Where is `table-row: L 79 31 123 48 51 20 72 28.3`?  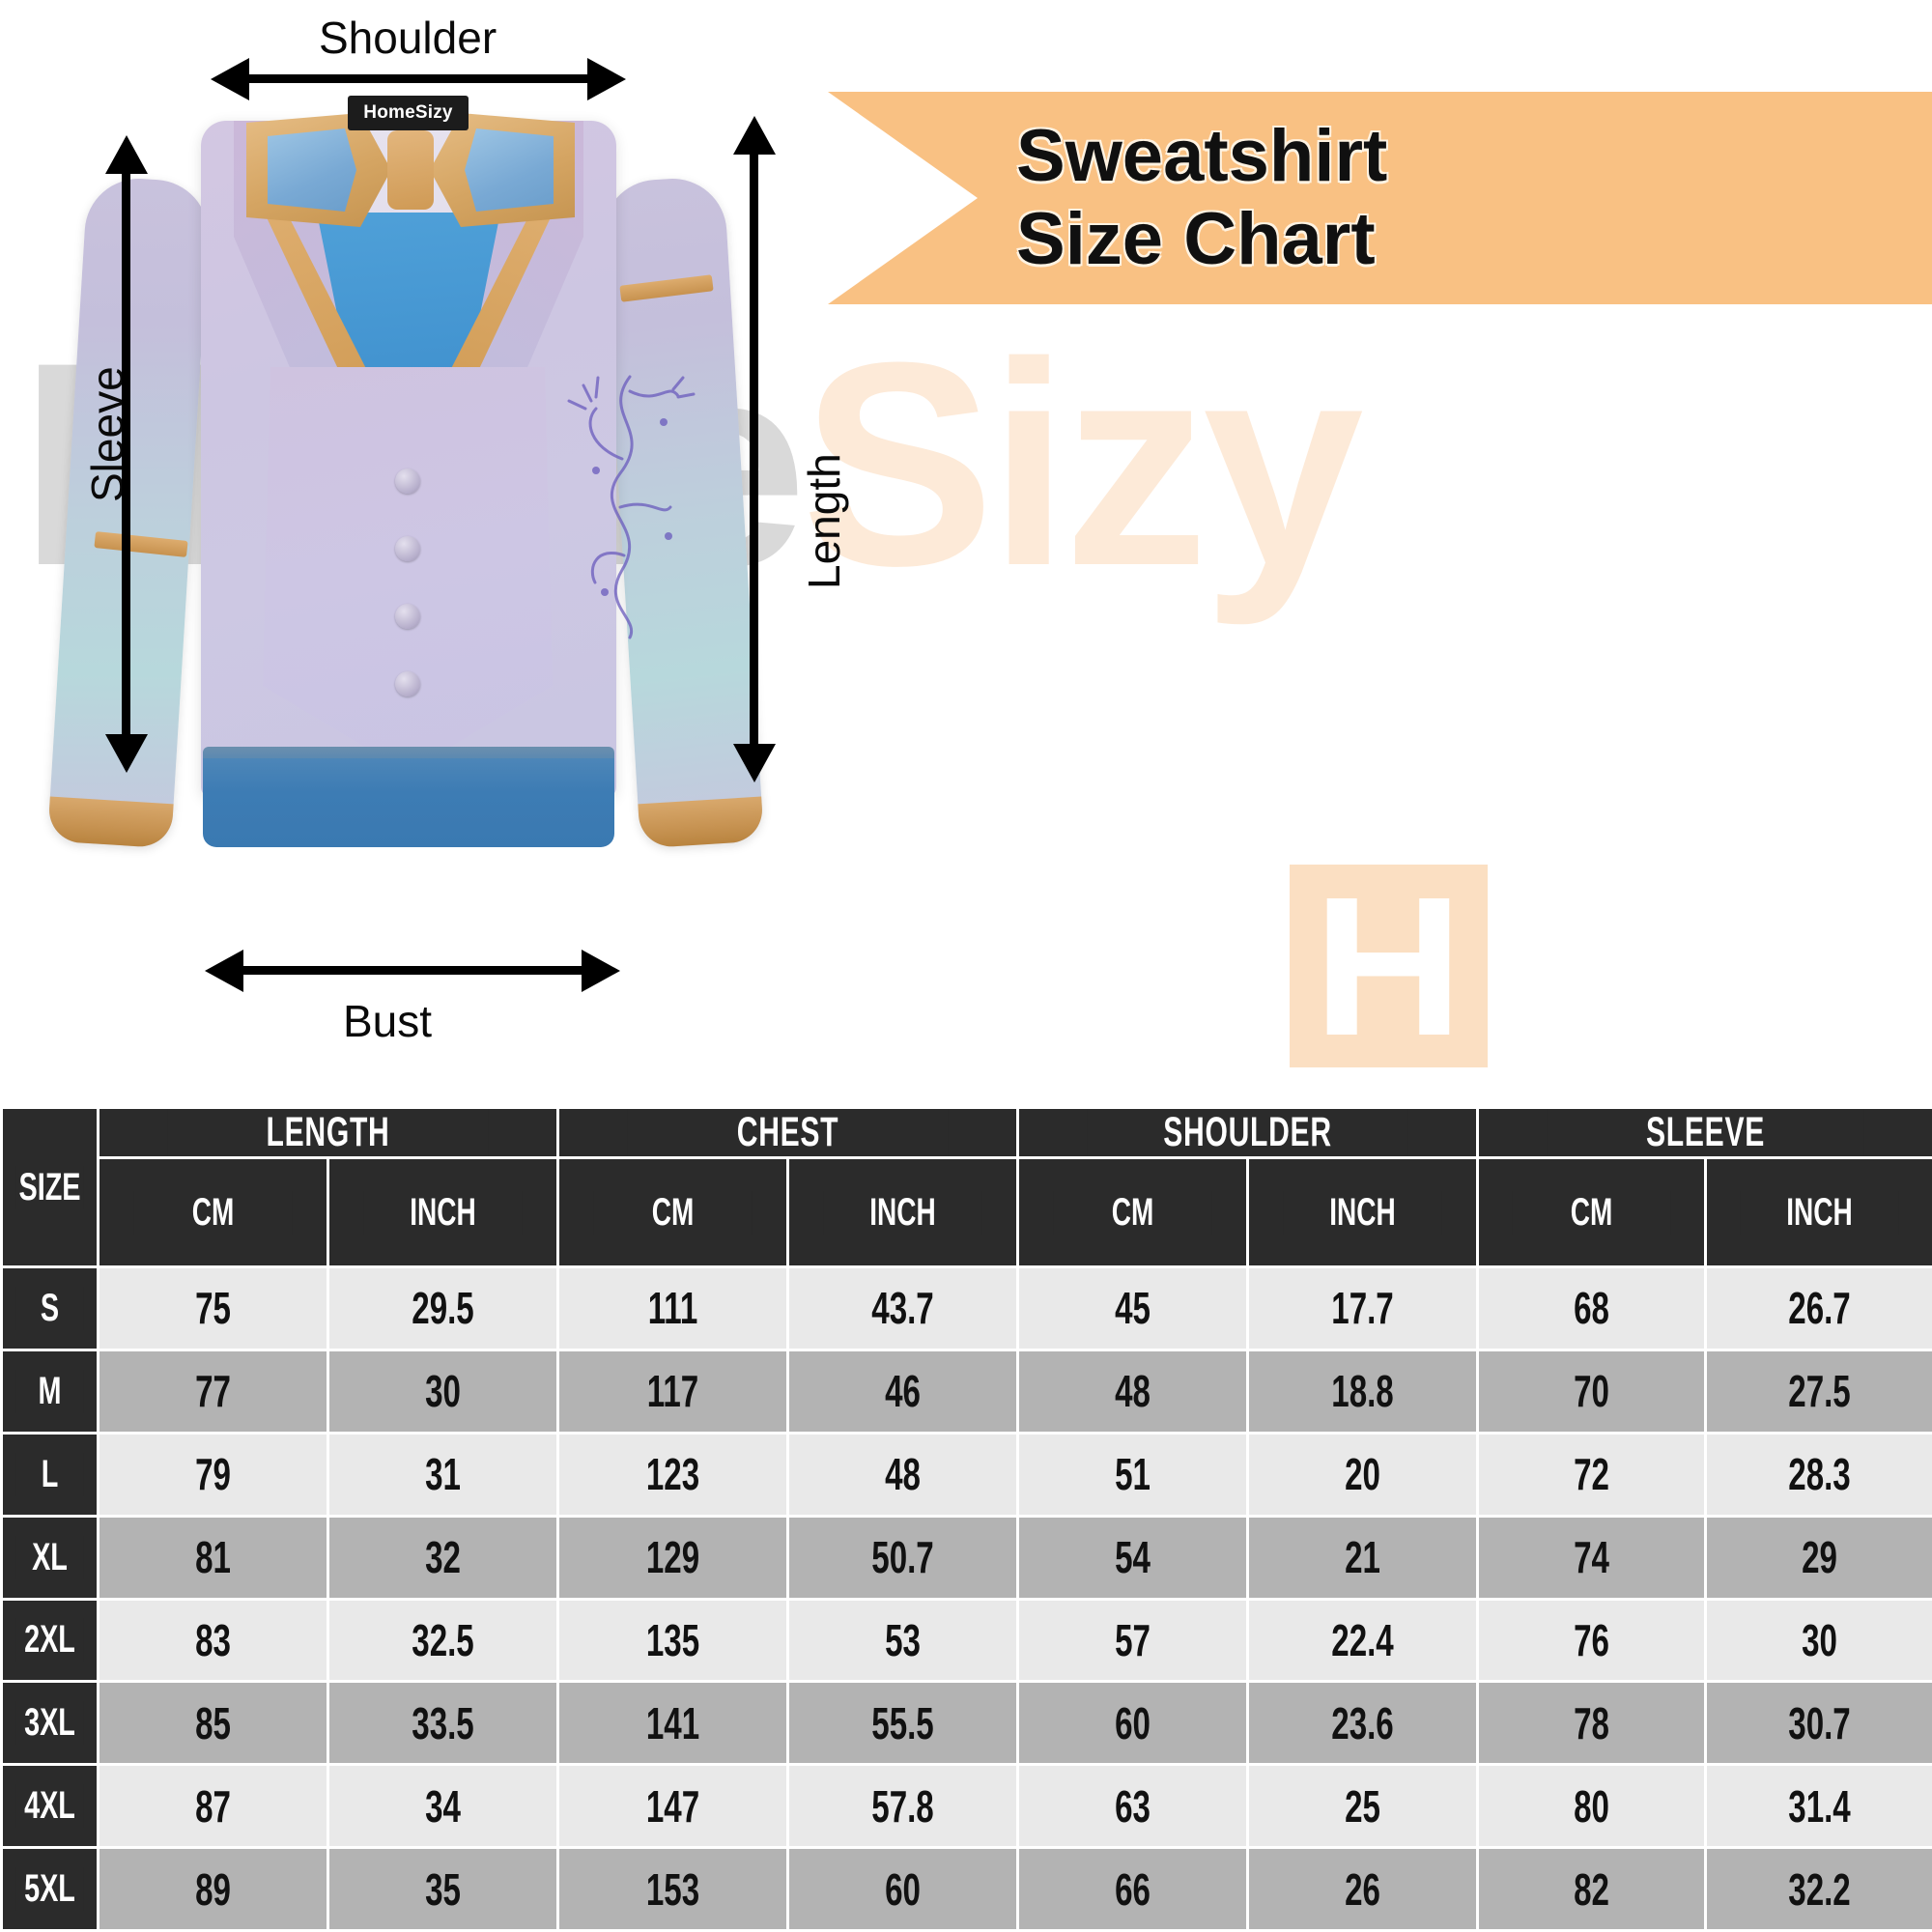
table-row: L 79 31 123 48 51 20 72 28.3 is located at coordinates (966, 1474).